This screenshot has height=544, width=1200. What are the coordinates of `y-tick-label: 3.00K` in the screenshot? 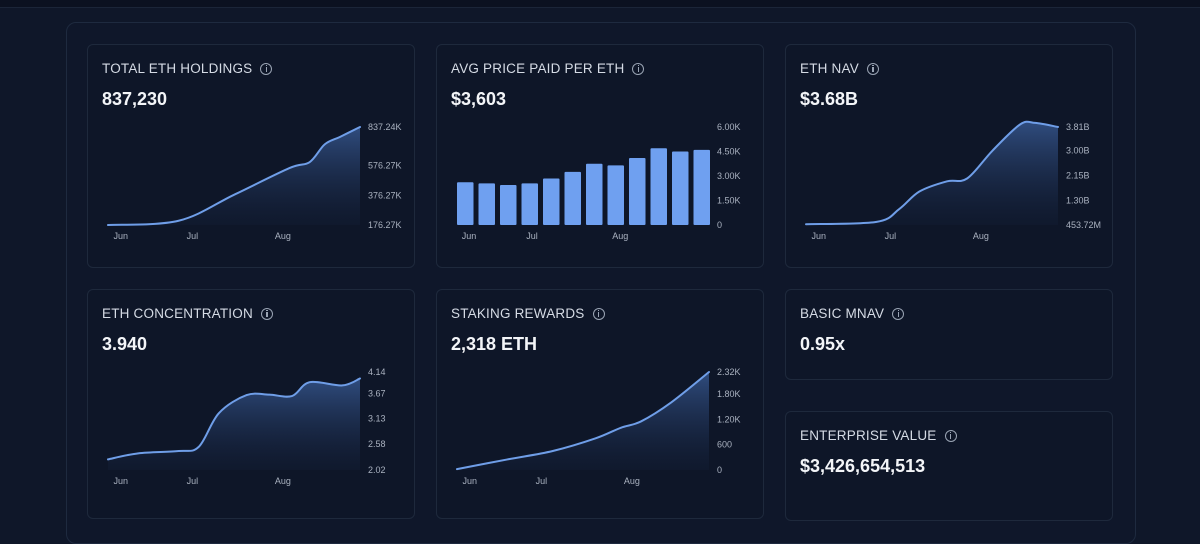 It's located at (729, 176).